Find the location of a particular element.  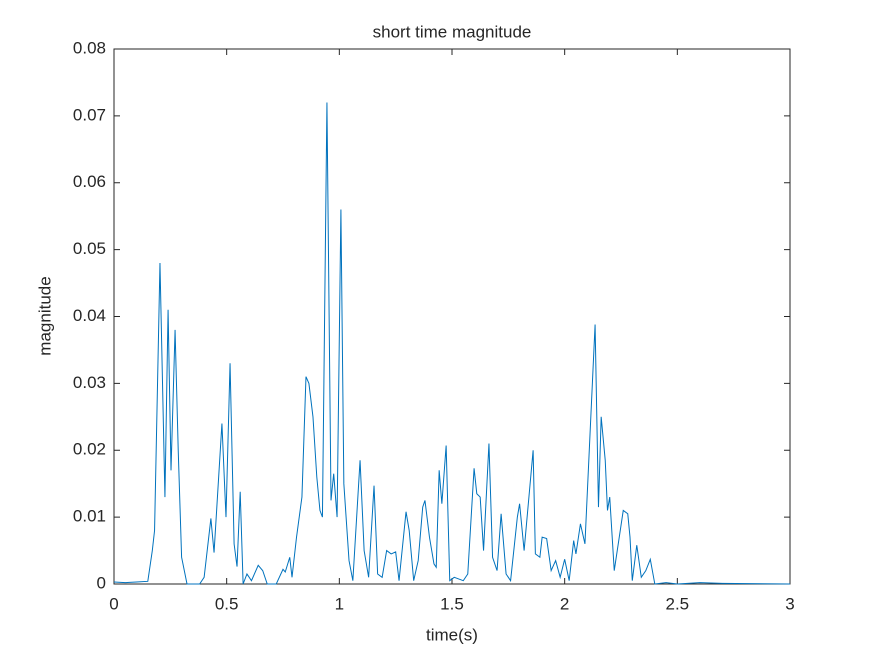

y-tick-label: 0.03 is located at coordinates (89, 382).